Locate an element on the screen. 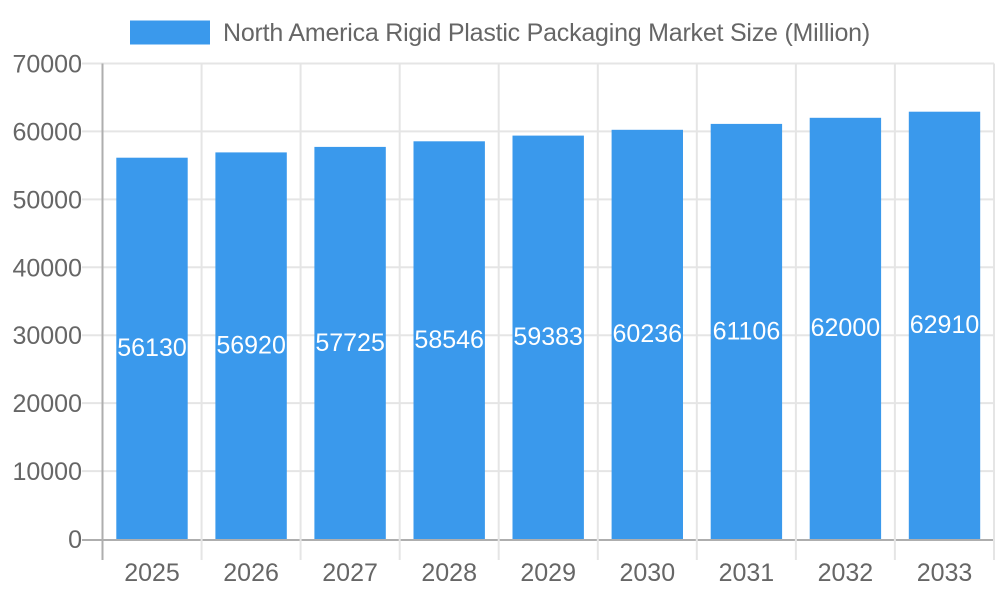 The image size is (1000, 600). svg-text: 50000 is located at coordinates (47, 200).